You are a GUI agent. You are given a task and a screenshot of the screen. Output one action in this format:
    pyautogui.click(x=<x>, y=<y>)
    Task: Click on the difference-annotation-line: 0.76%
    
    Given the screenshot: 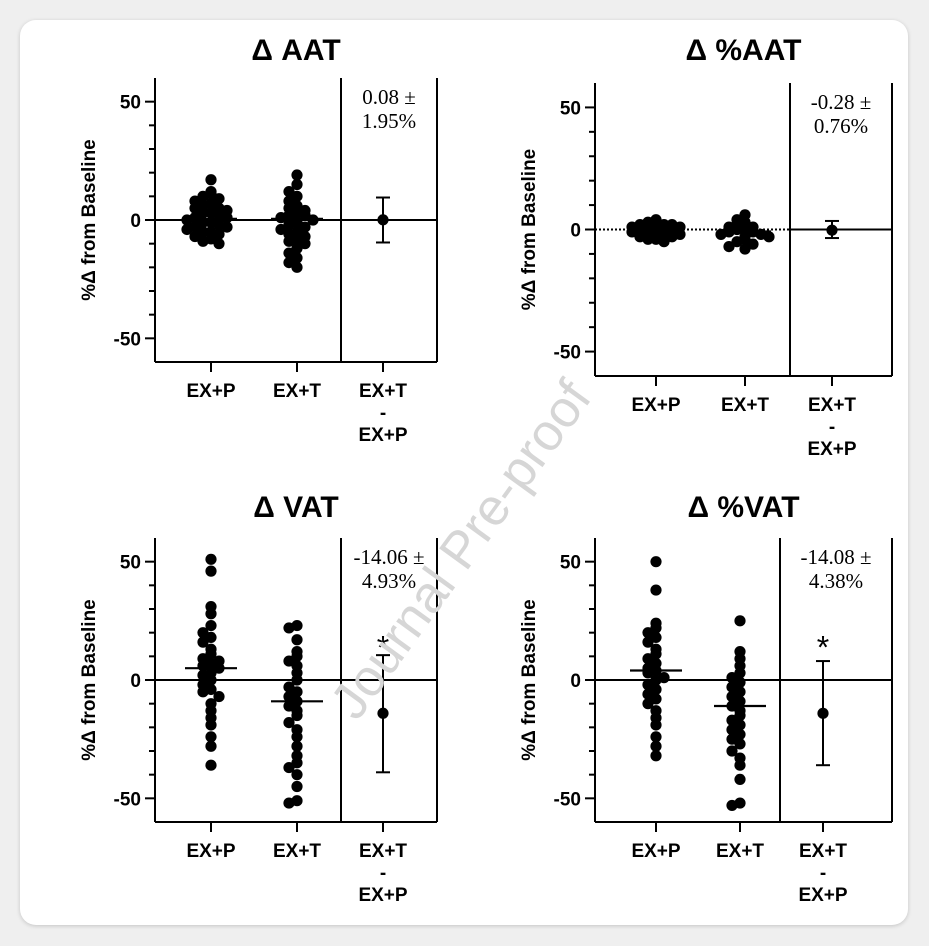 What is the action you would take?
    pyautogui.click(x=841, y=126)
    